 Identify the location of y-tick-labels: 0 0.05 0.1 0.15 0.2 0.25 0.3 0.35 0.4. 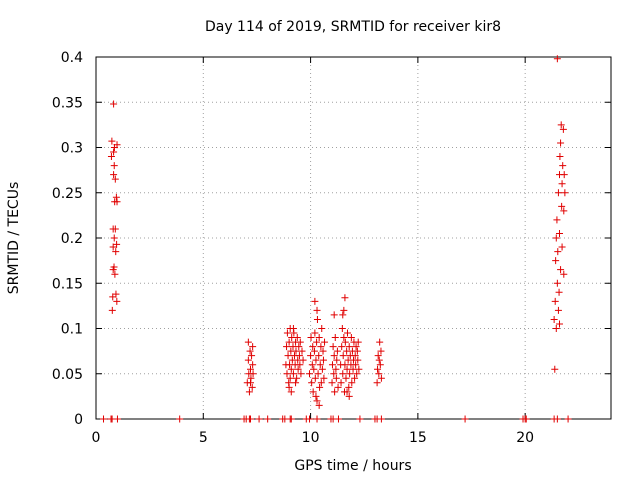
(67, 239).